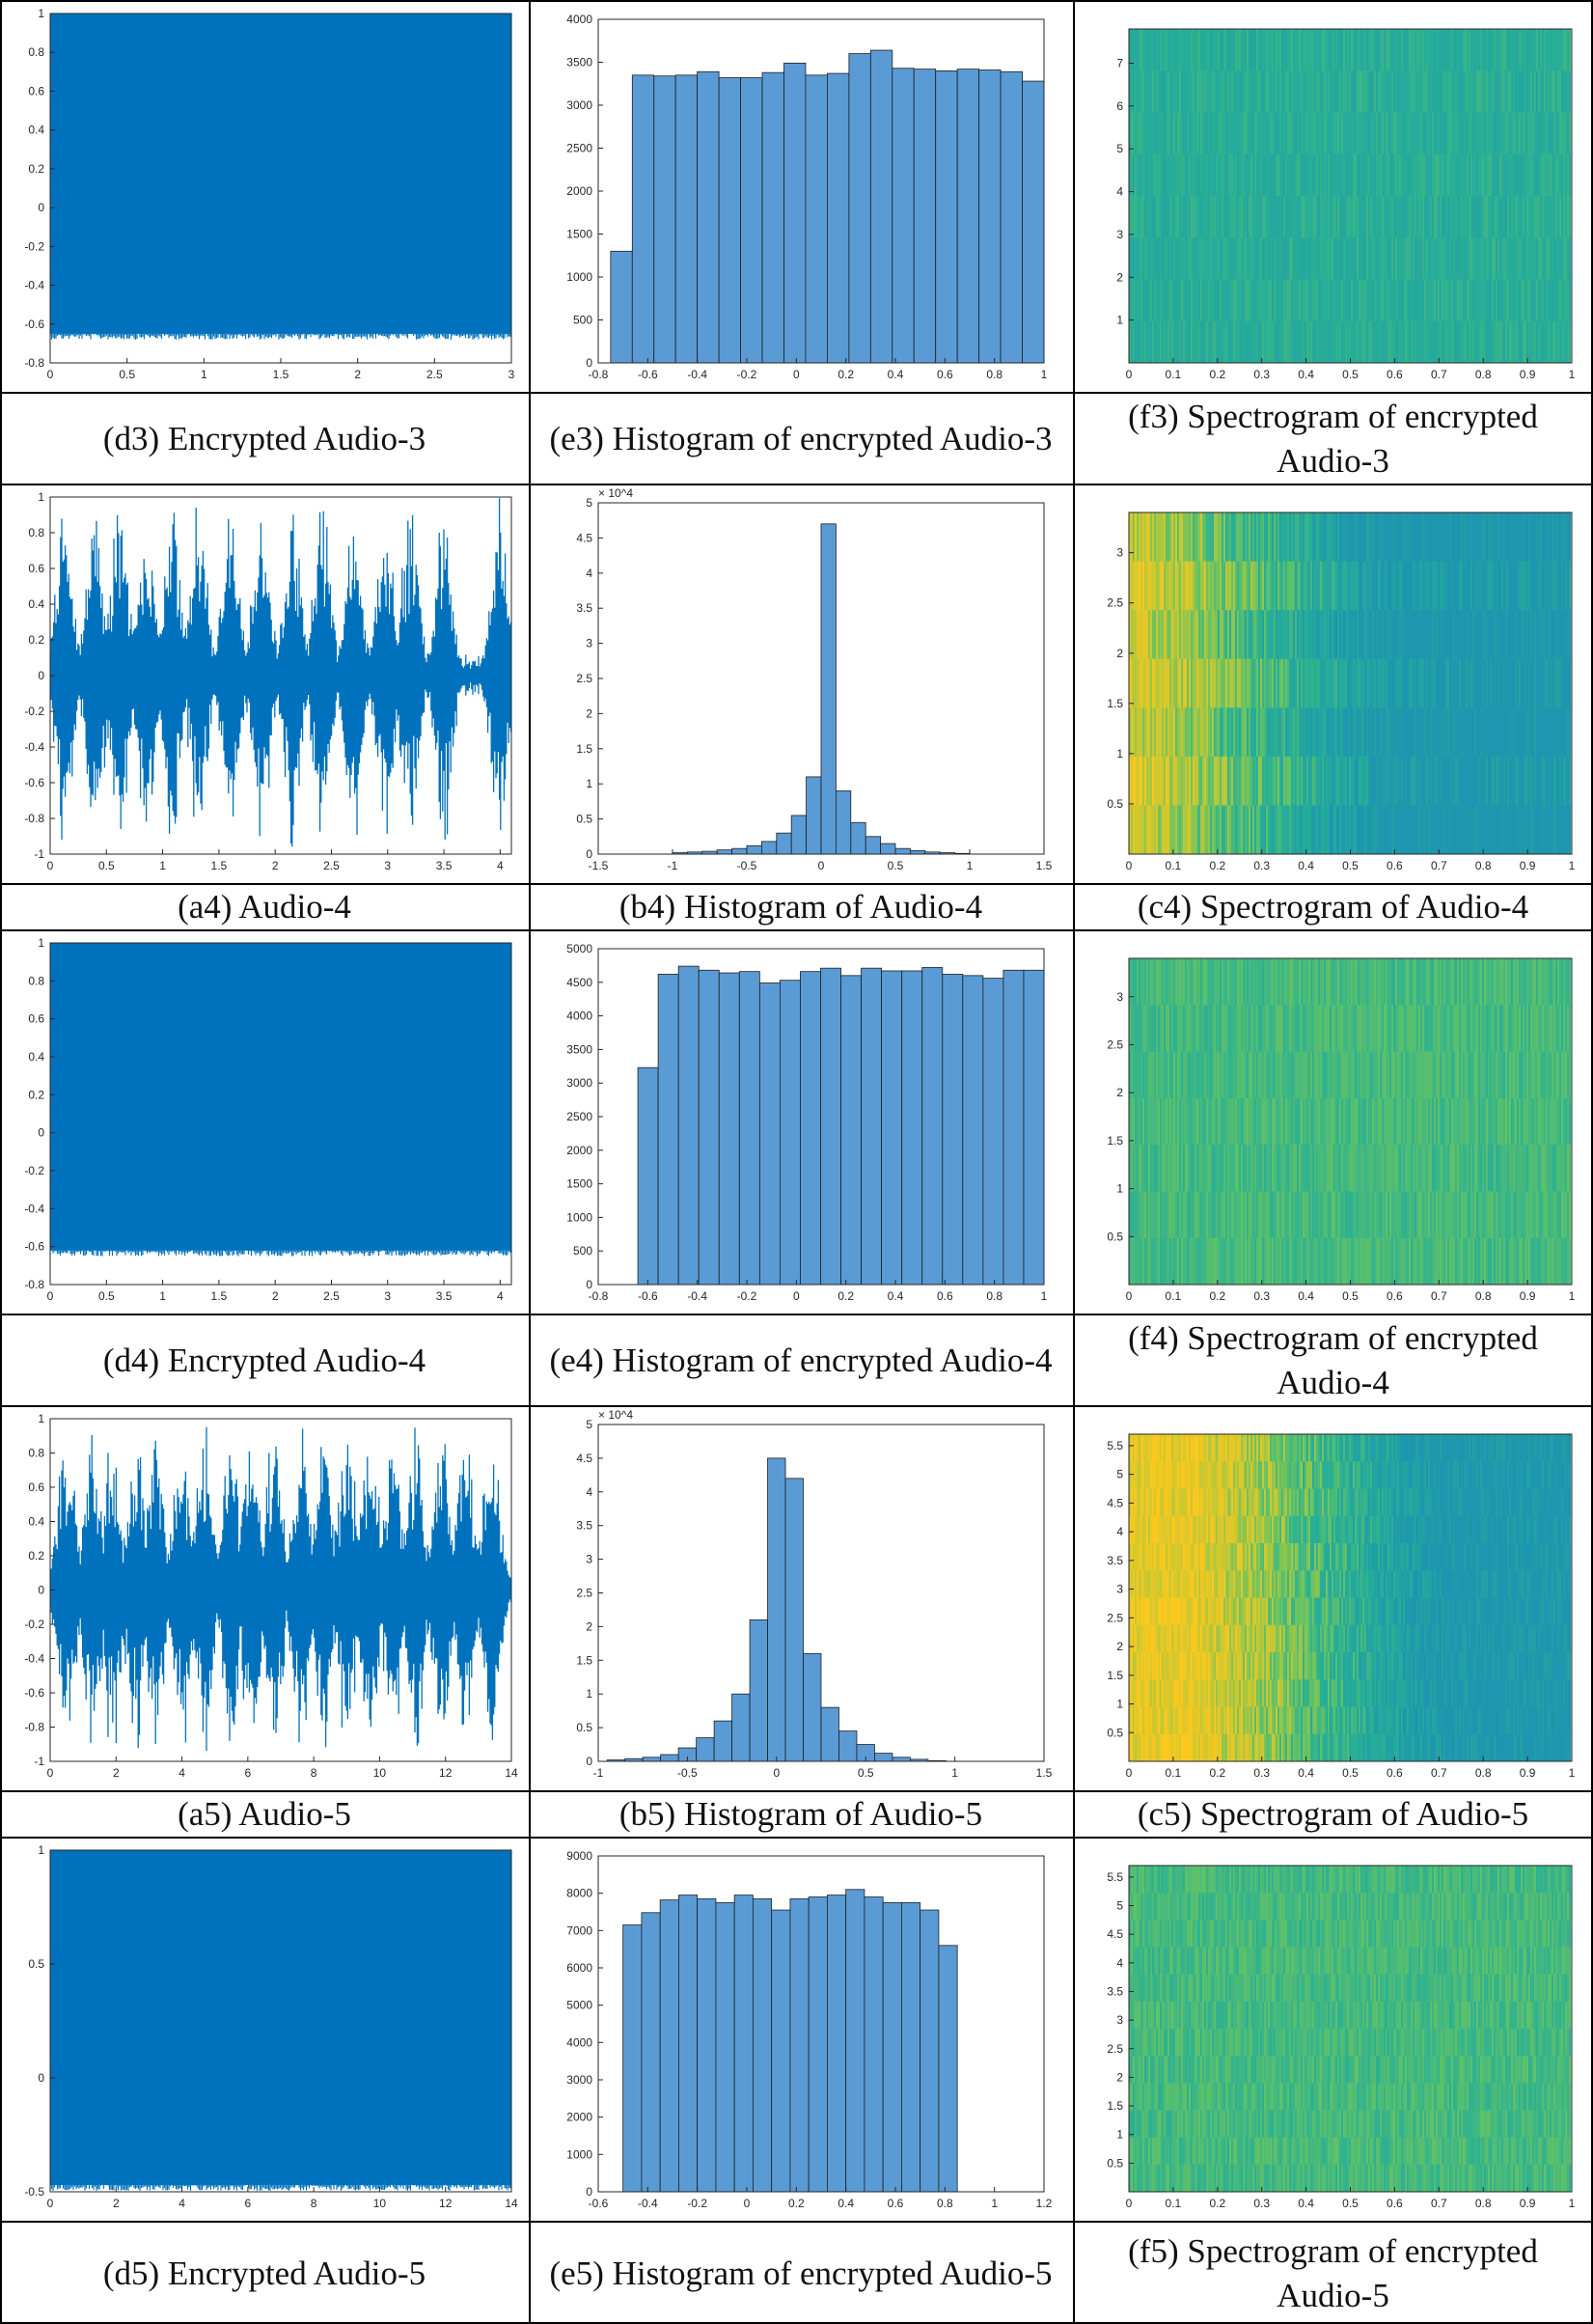 Image resolution: width=1593 pixels, height=2324 pixels. What do you see at coordinates (1119, 553) in the screenshot?
I see `y-tick-label: 3` at bounding box center [1119, 553].